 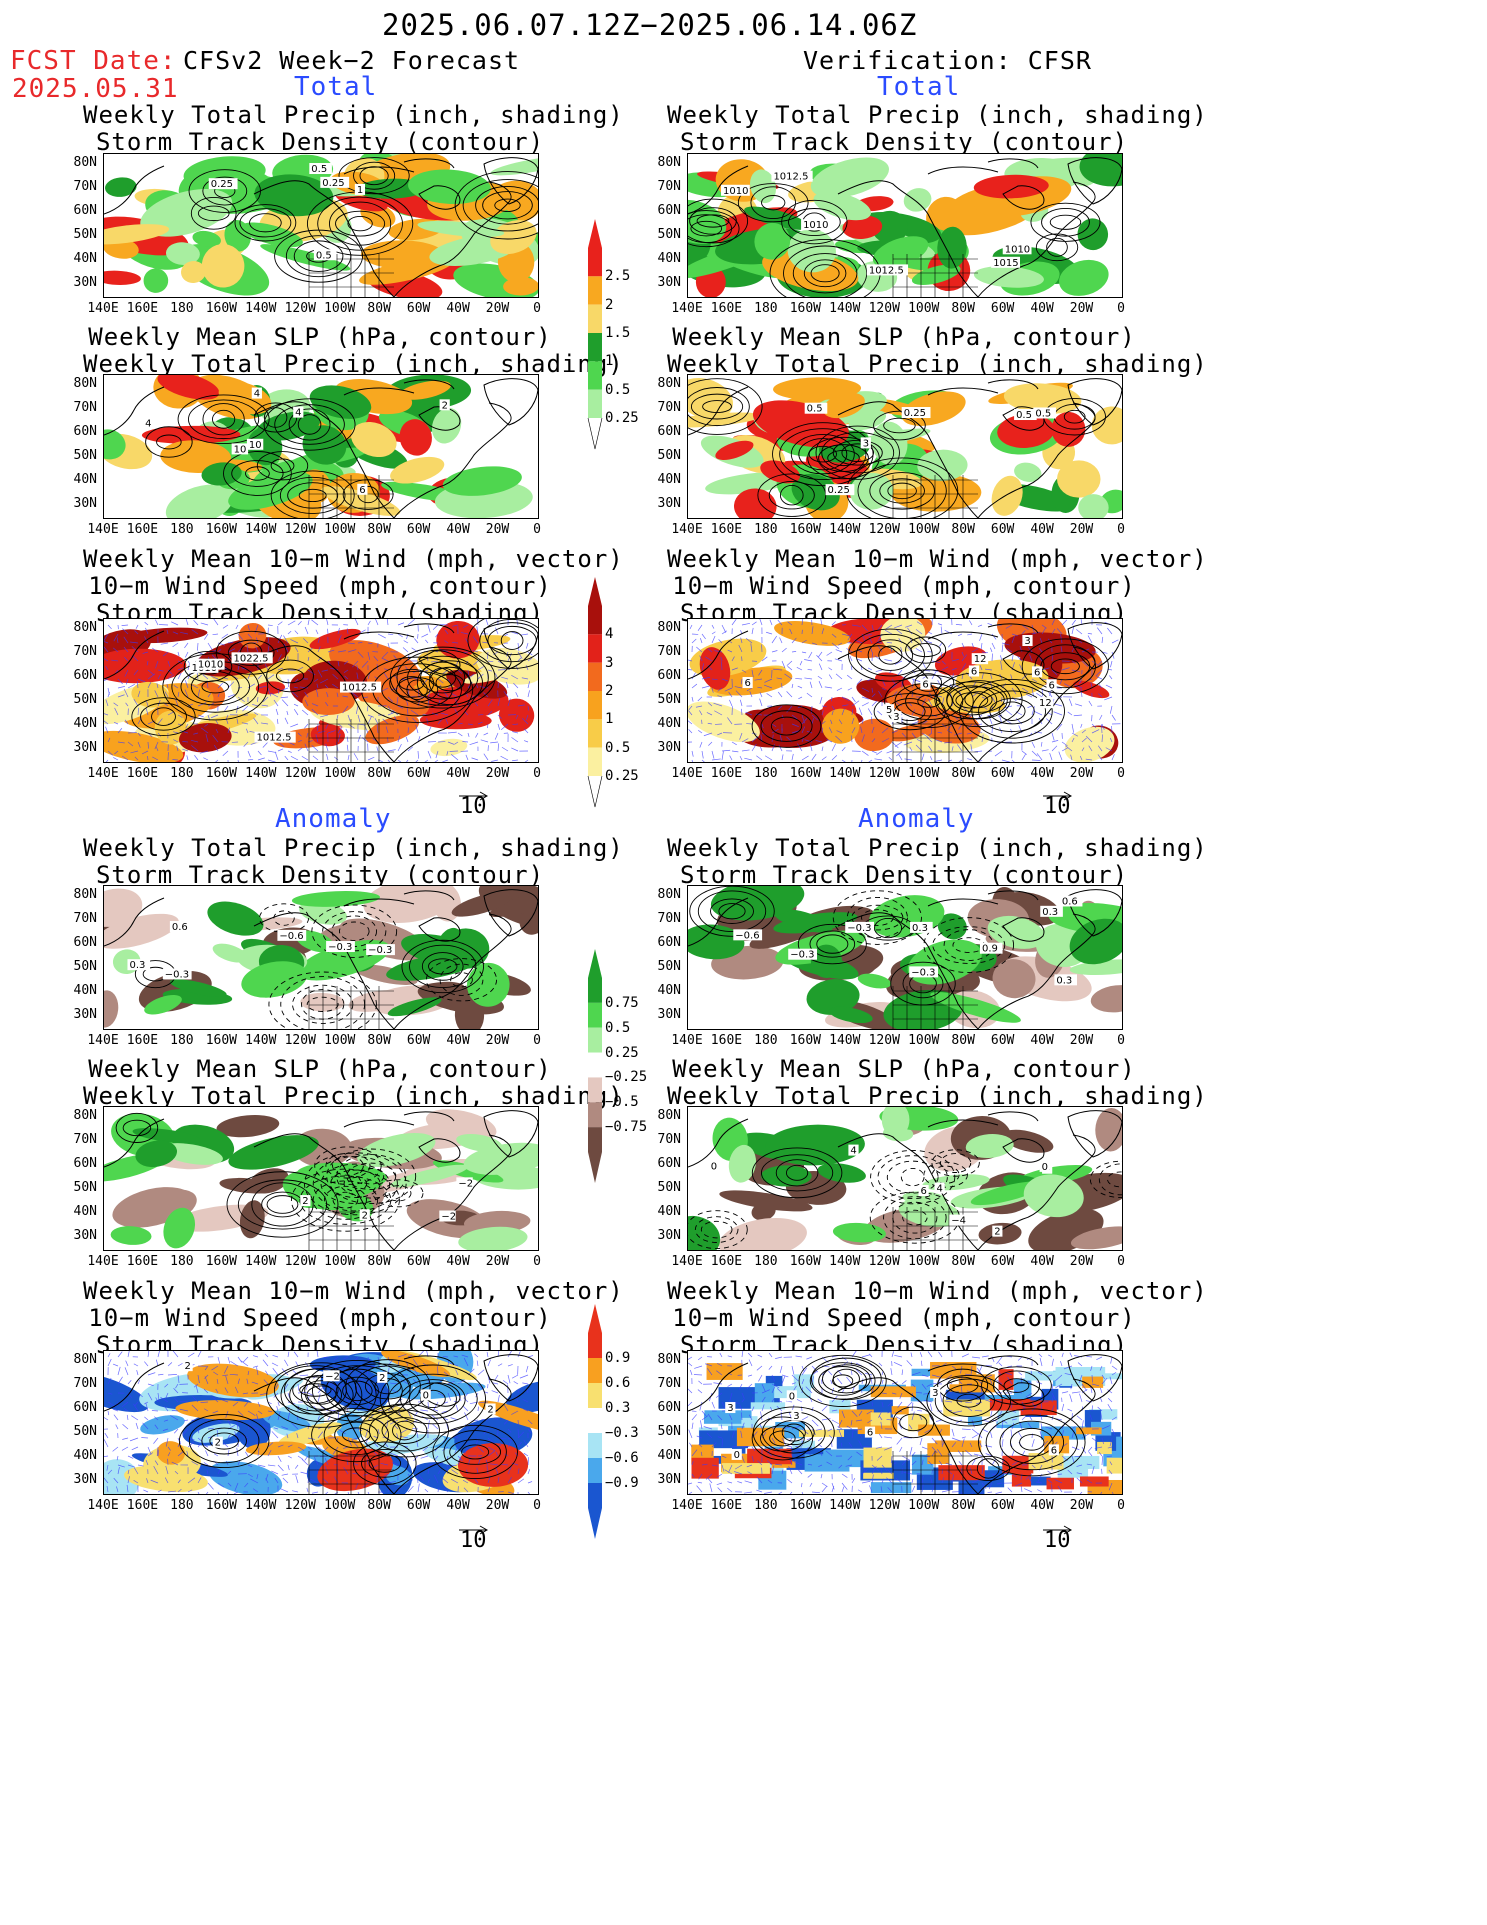 I want to click on panel-title-line: 10−m Wind Speed (mph, contour), so click(x=320, y=586).